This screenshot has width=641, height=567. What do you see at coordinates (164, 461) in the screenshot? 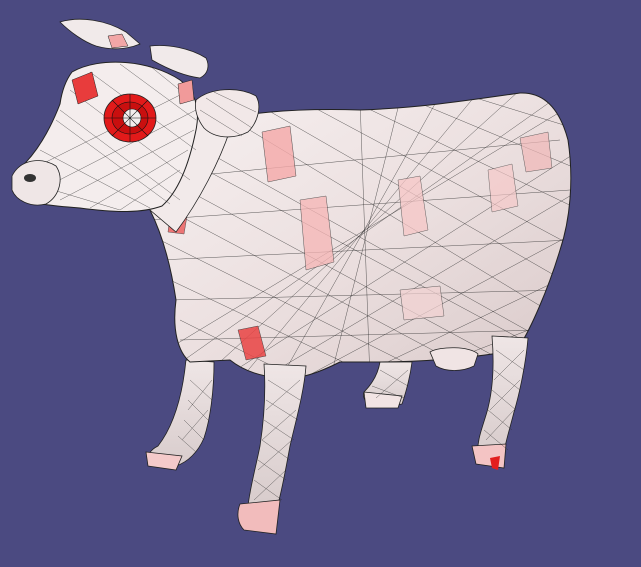
I see `cow-leg-front-far-hoof` at bounding box center [164, 461].